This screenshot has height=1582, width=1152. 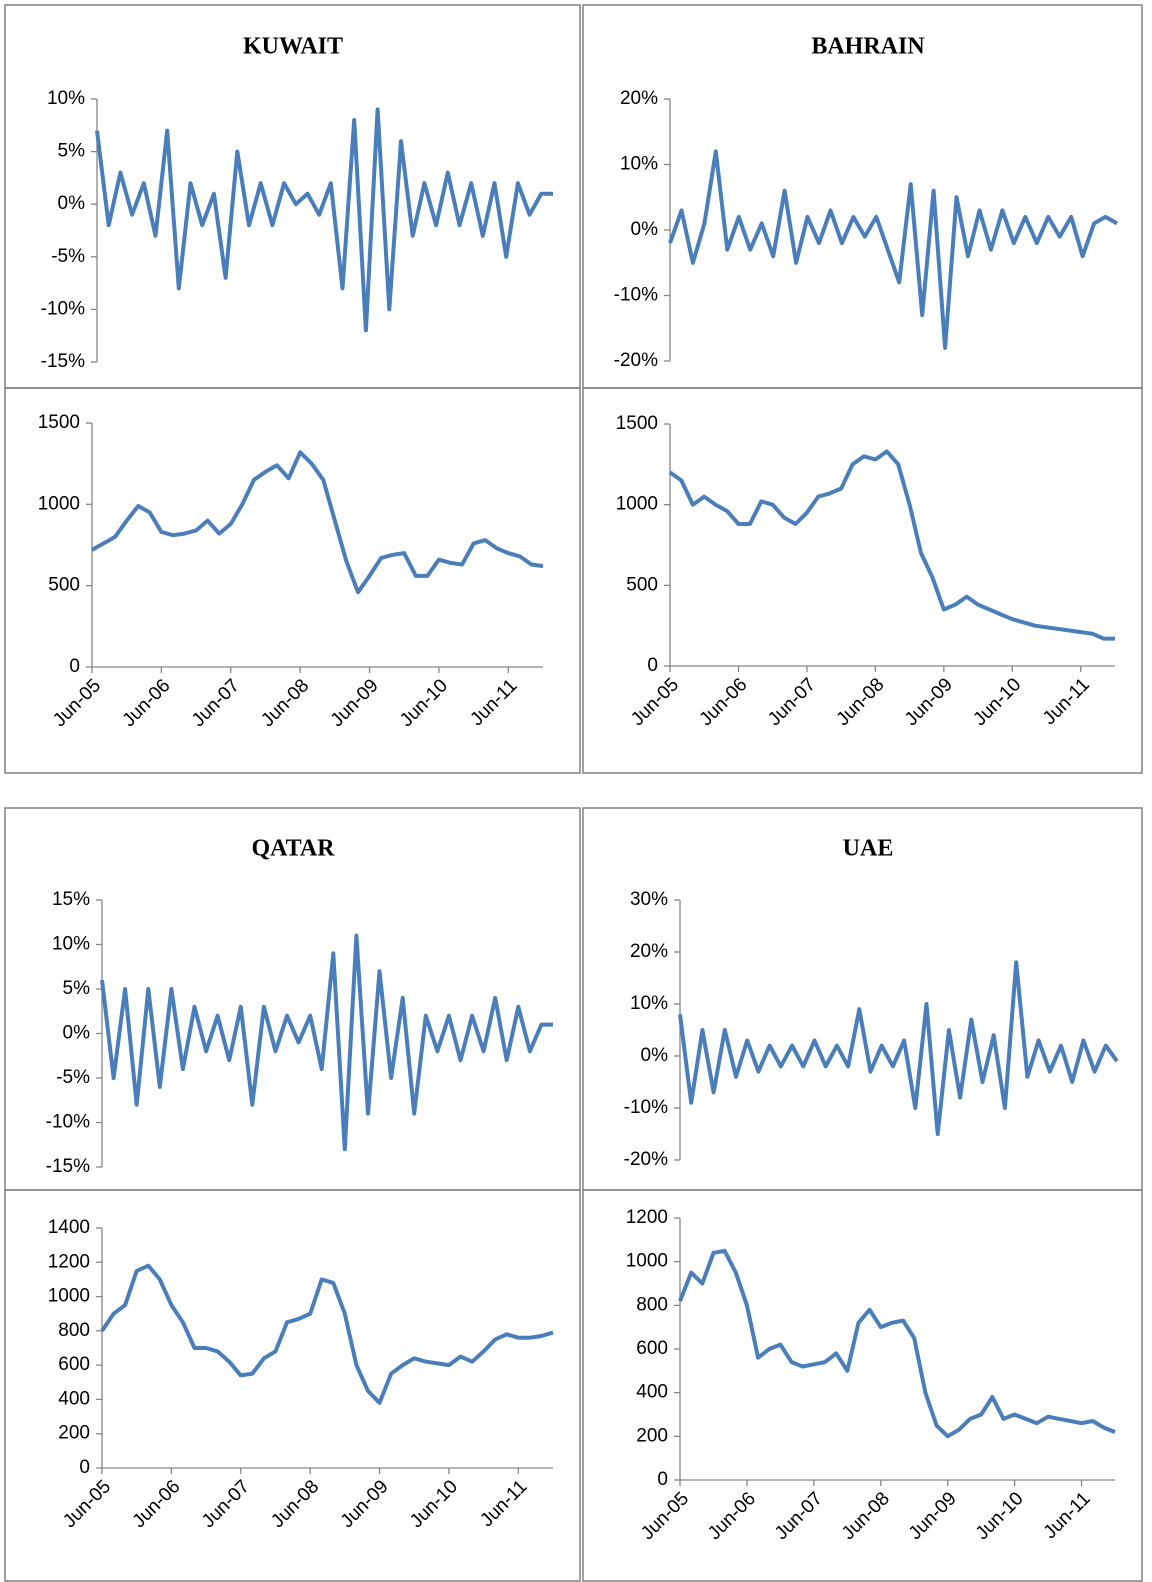 What do you see at coordinates (868, 849) in the screenshot?
I see `chart-title: UAE` at bounding box center [868, 849].